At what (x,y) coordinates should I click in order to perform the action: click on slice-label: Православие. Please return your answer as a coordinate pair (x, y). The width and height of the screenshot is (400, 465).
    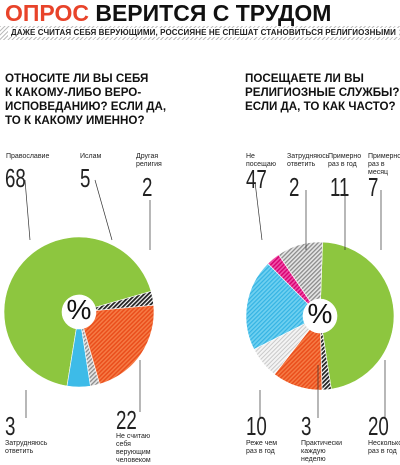
    Looking at the image, I should click on (28, 156).